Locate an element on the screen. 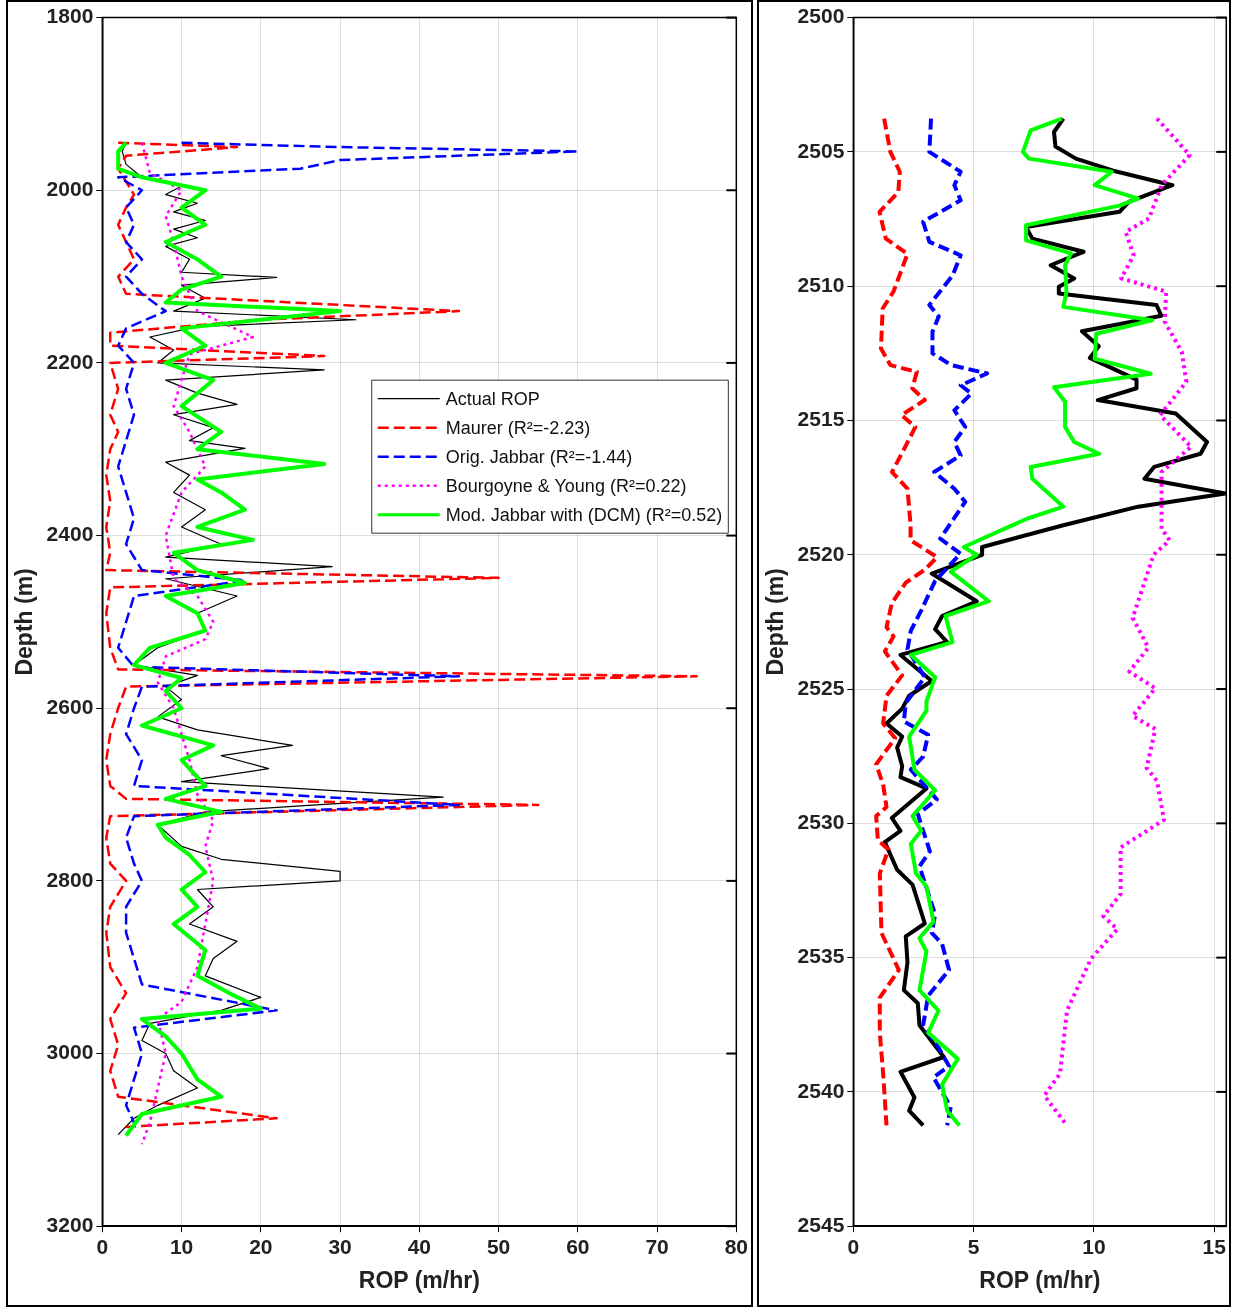 This screenshot has width=1234, height=1311. legend-label: Mod. Jabbar with (DCM) (R²=0.52) is located at coordinates (584, 514).